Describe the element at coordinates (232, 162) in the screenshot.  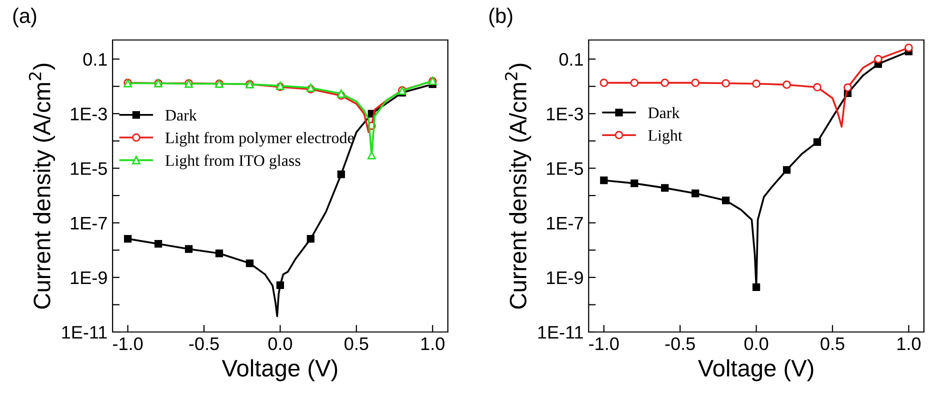
I see `legend-label: Light from ITO glass` at that location.